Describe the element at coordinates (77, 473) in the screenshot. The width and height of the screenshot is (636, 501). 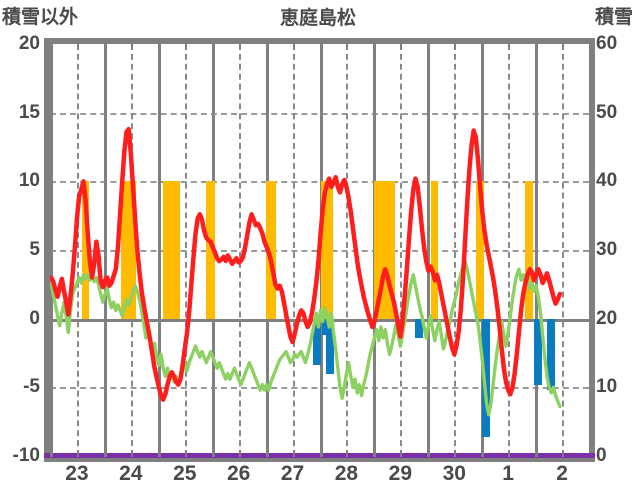
I see `x-tick-label: 23` at that location.